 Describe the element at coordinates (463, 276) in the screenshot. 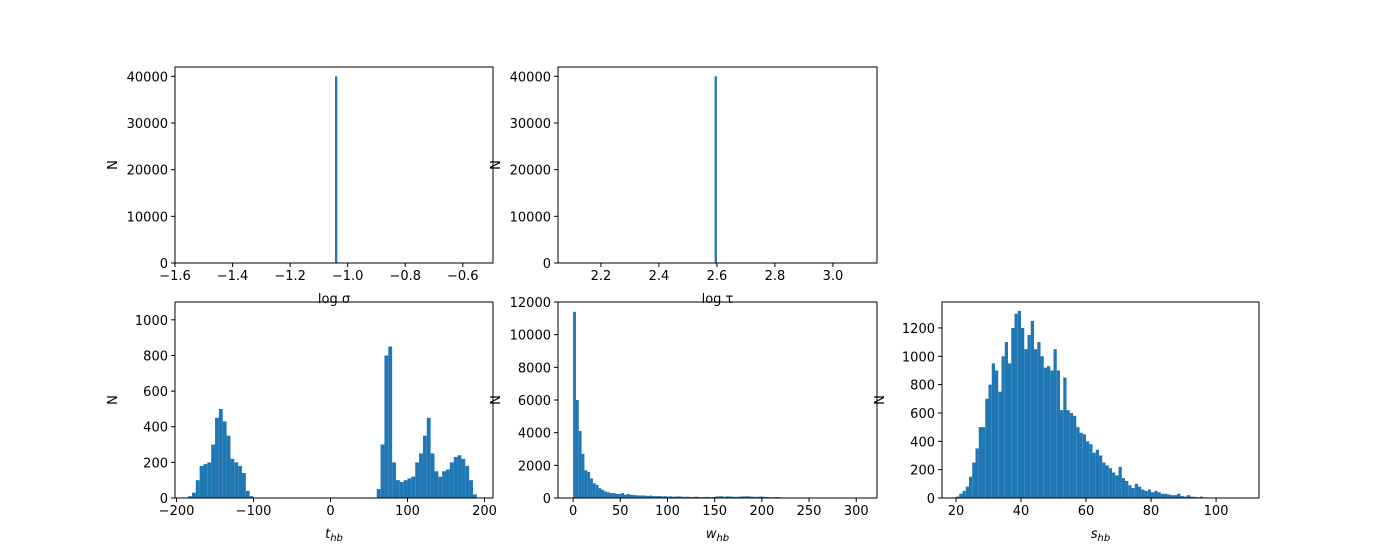

I see `x-tick-label: −0.6` at that location.